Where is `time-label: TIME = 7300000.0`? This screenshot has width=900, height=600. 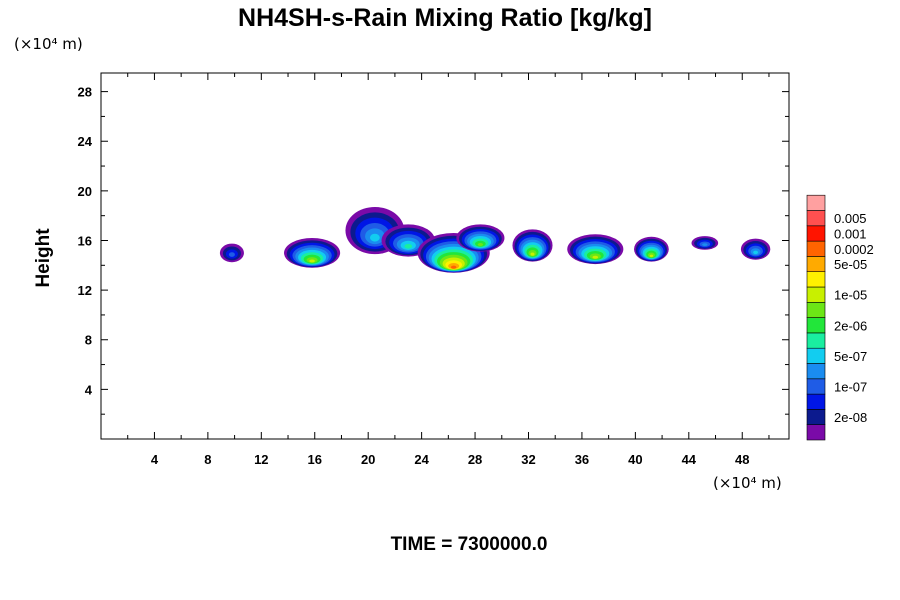
time-label: TIME = 7300000.0 is located at coordinates (469, 544).